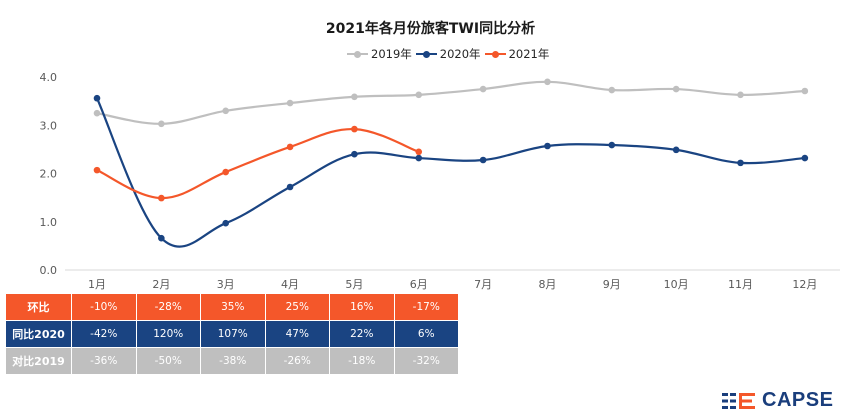 Image resolution: width=861 pixels, height=416 pixels. Describe the element at coordinates (104, 307) in the screenshot. I see `table-cell: -10%` at that location.